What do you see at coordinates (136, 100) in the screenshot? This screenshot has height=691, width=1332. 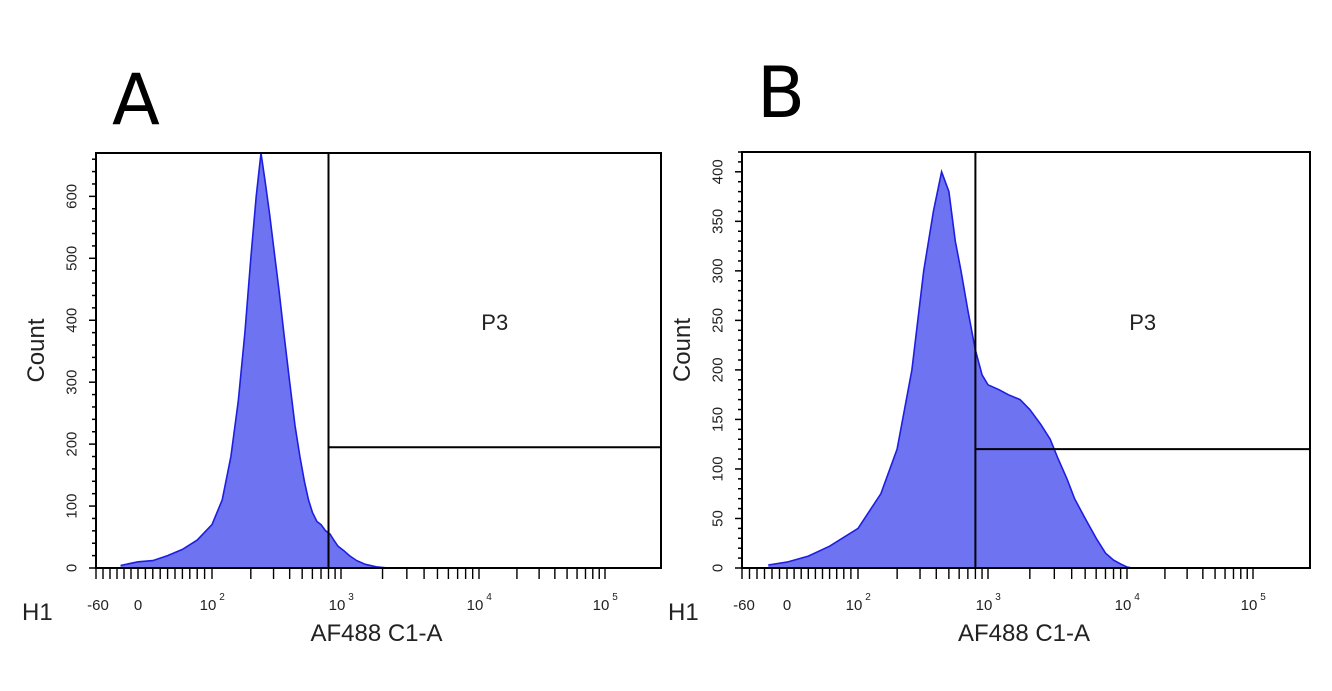 I see `panel-label-a: A` at bounding box center [136, 100].